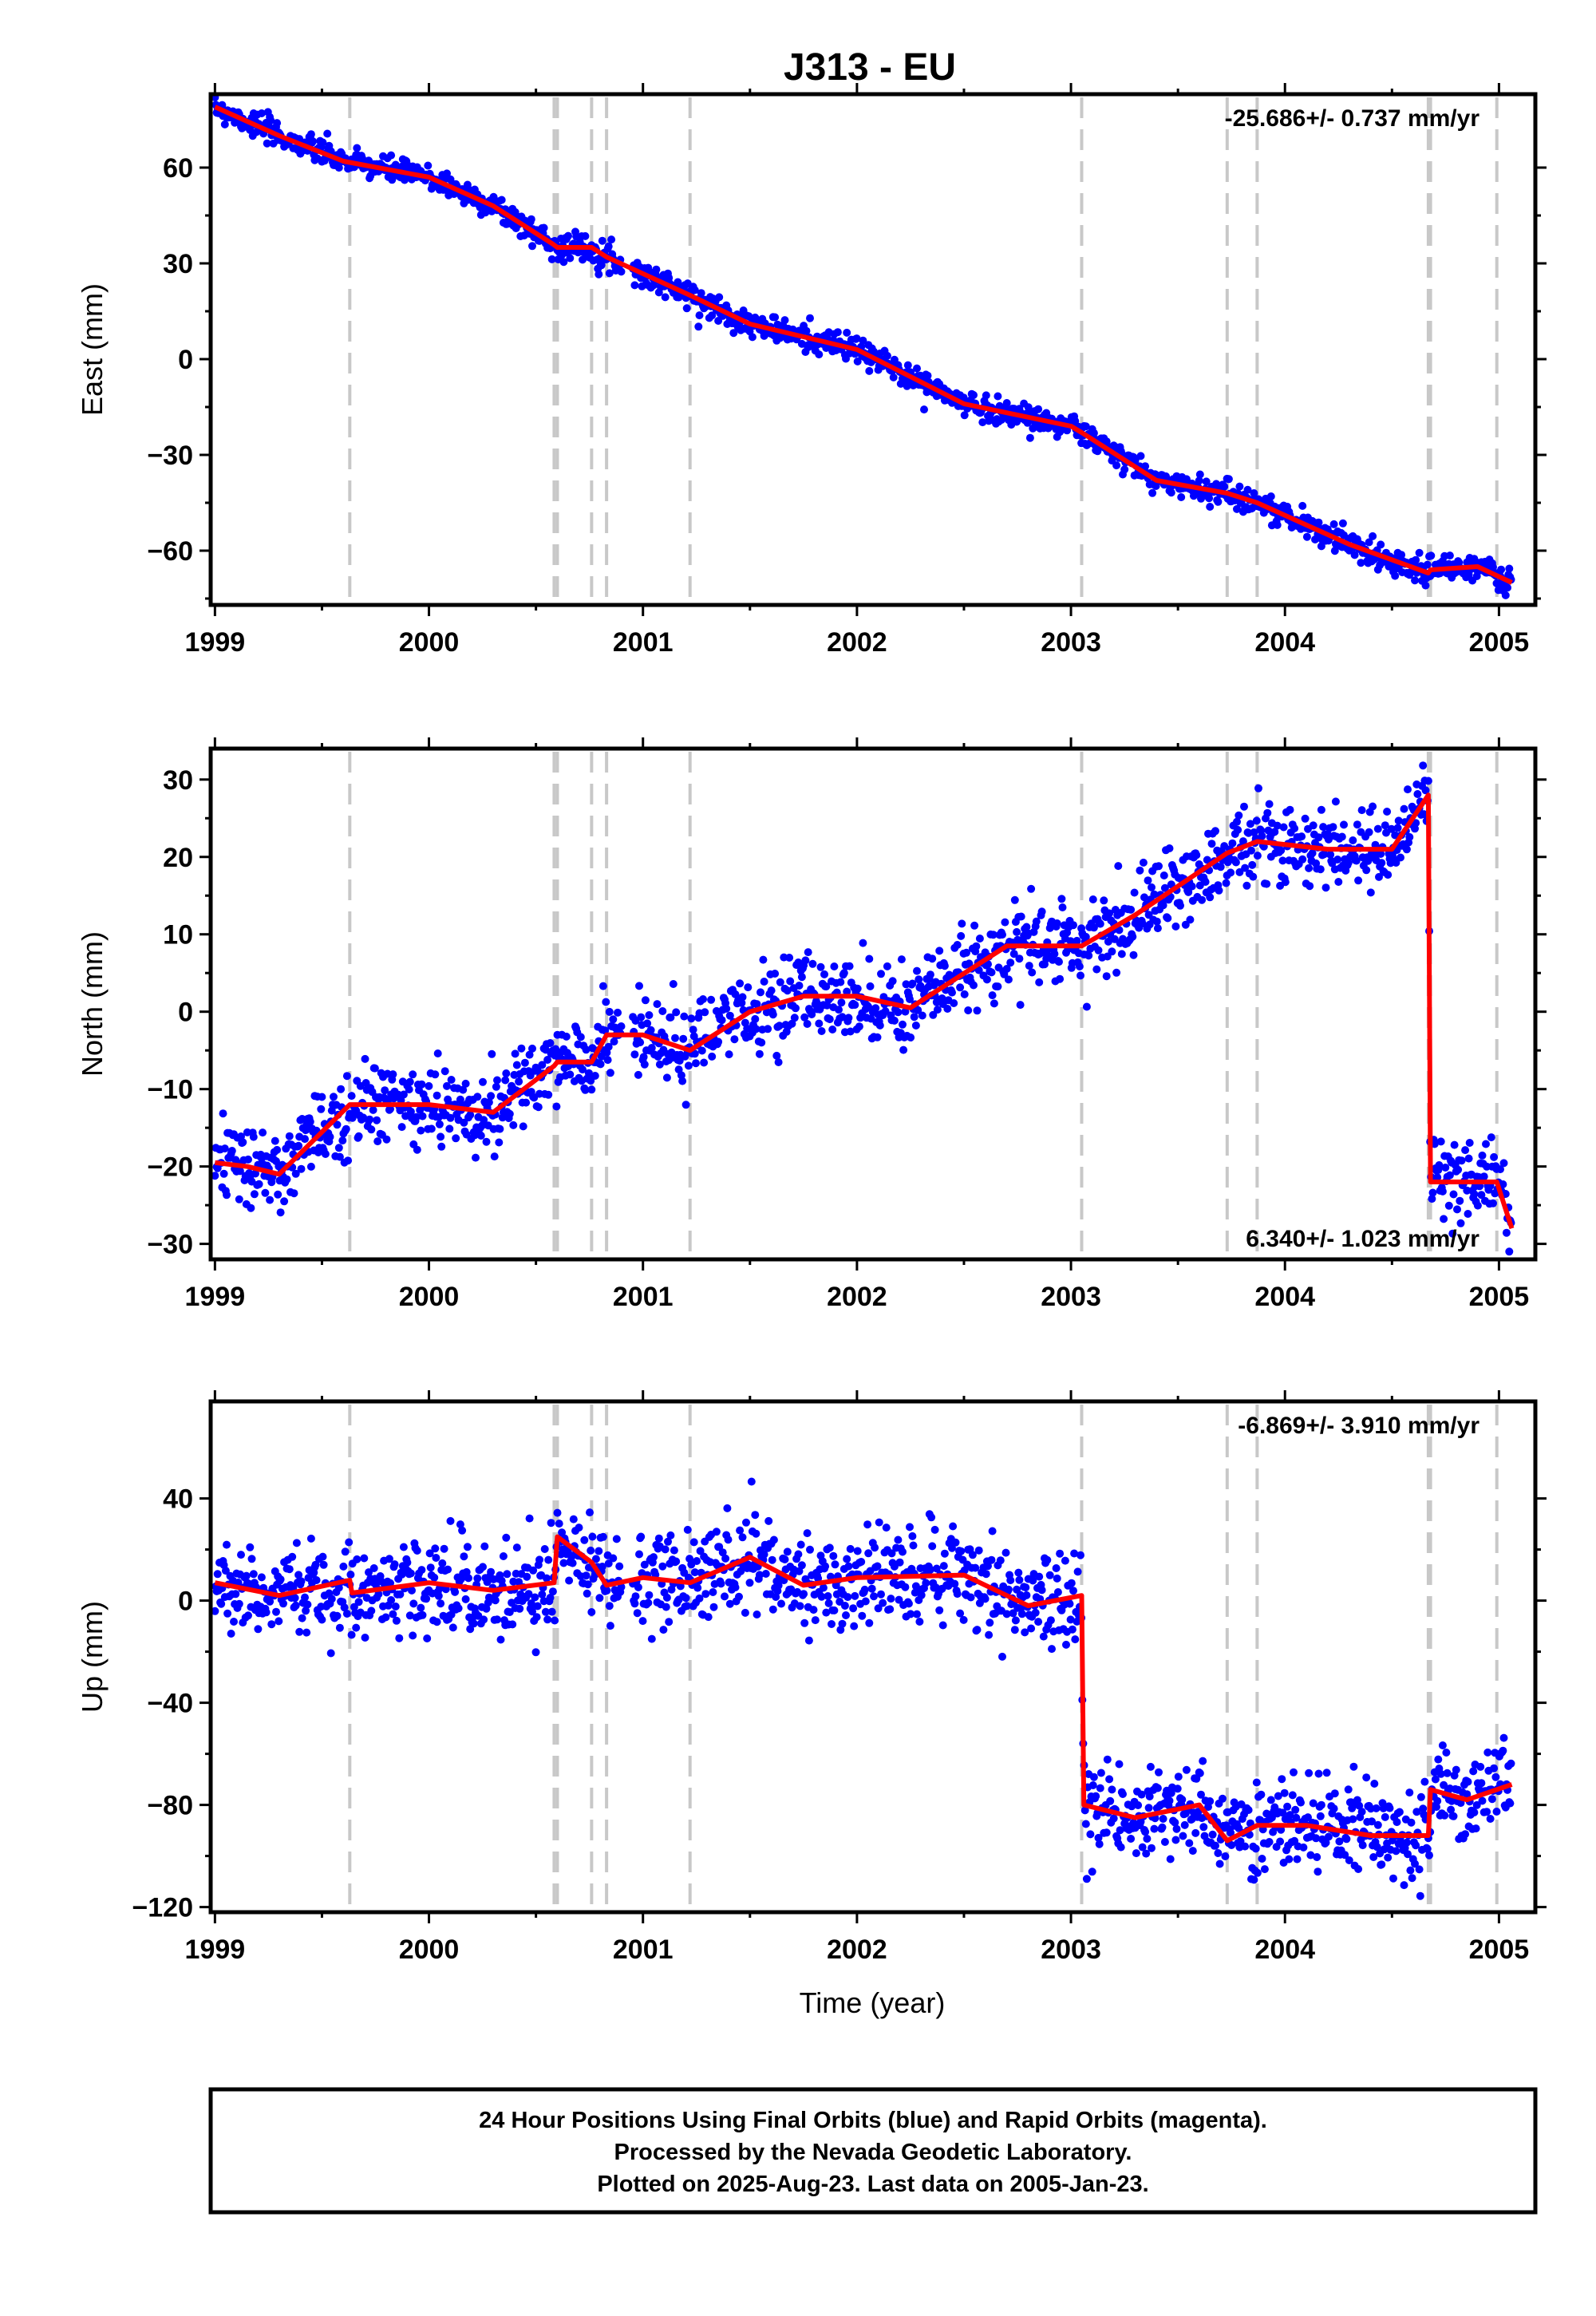 The image size is (1596, 2316). Describe the element at coordinates (1499, 1297) in the screenshot. I see `x-tick-label: 2005` at that location.